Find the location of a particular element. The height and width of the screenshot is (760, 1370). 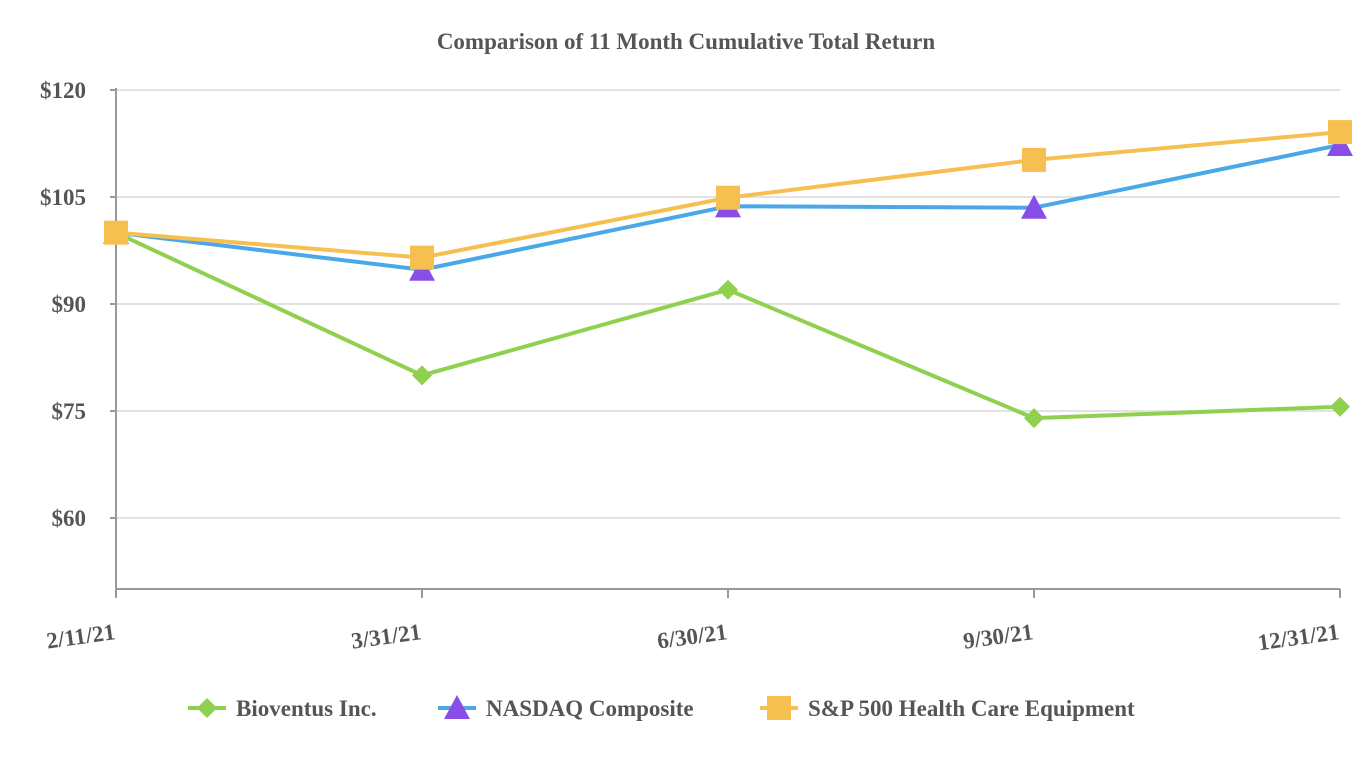

x-tick-label: 3/31/21 is located at coordinates (386, 636).